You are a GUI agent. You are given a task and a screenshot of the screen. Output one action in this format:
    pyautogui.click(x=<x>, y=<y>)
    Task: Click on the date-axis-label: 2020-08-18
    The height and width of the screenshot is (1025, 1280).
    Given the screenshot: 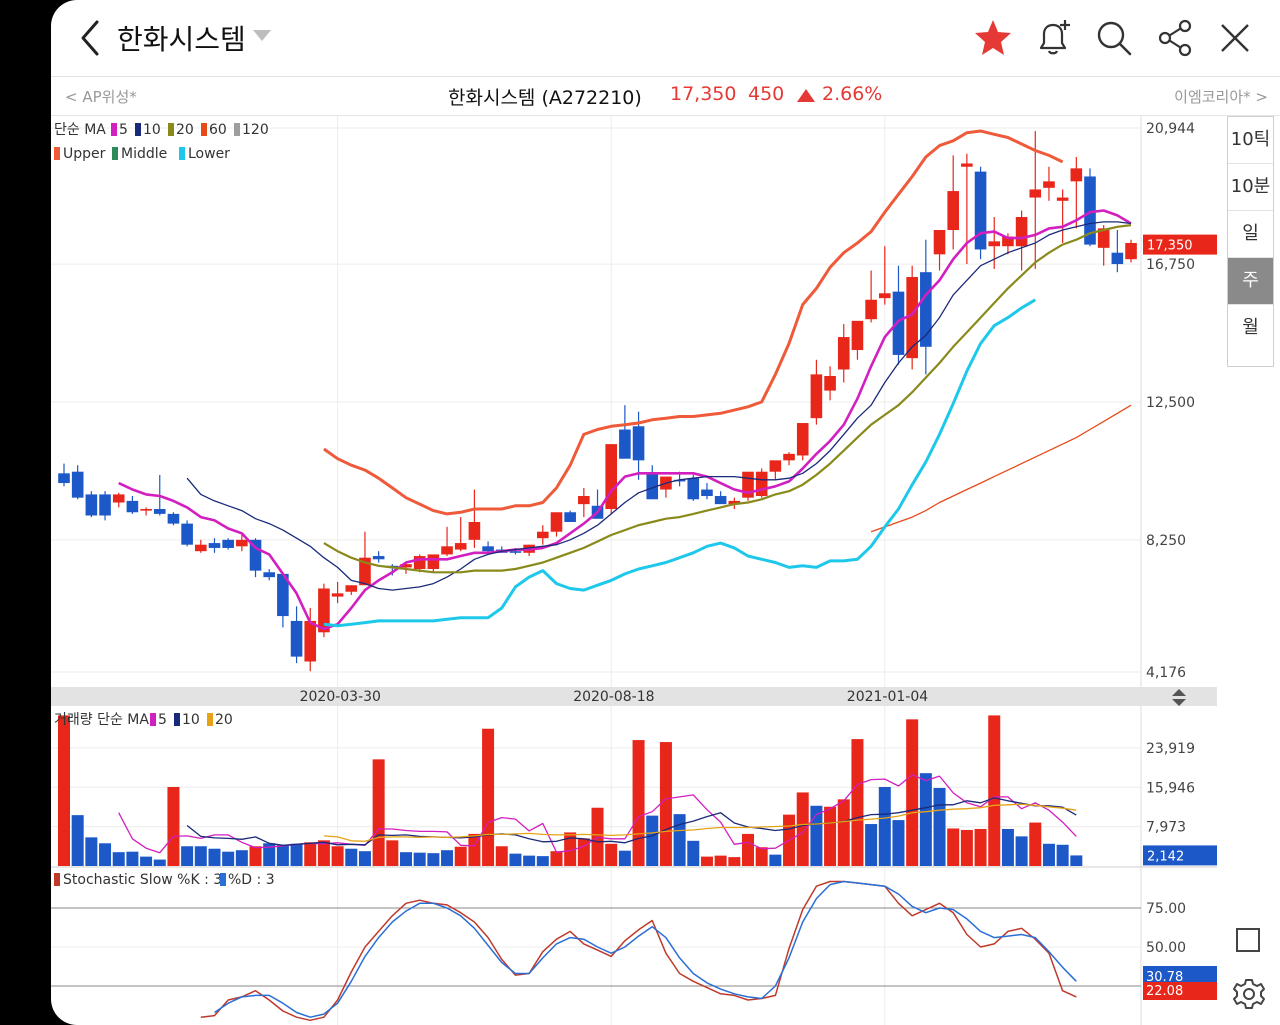 What is the action you would take?
    pyautogui.click(x=613, y=697)
    